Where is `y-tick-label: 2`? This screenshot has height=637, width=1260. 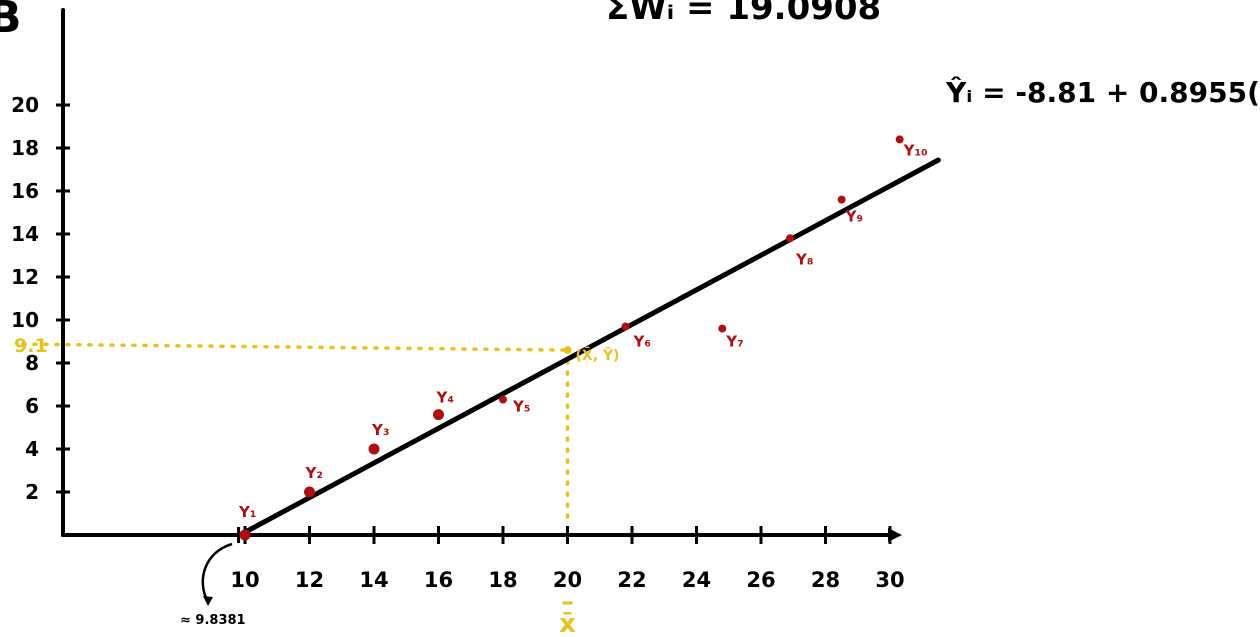 y-tick-label: 2 is located at coordinates (32, 492).